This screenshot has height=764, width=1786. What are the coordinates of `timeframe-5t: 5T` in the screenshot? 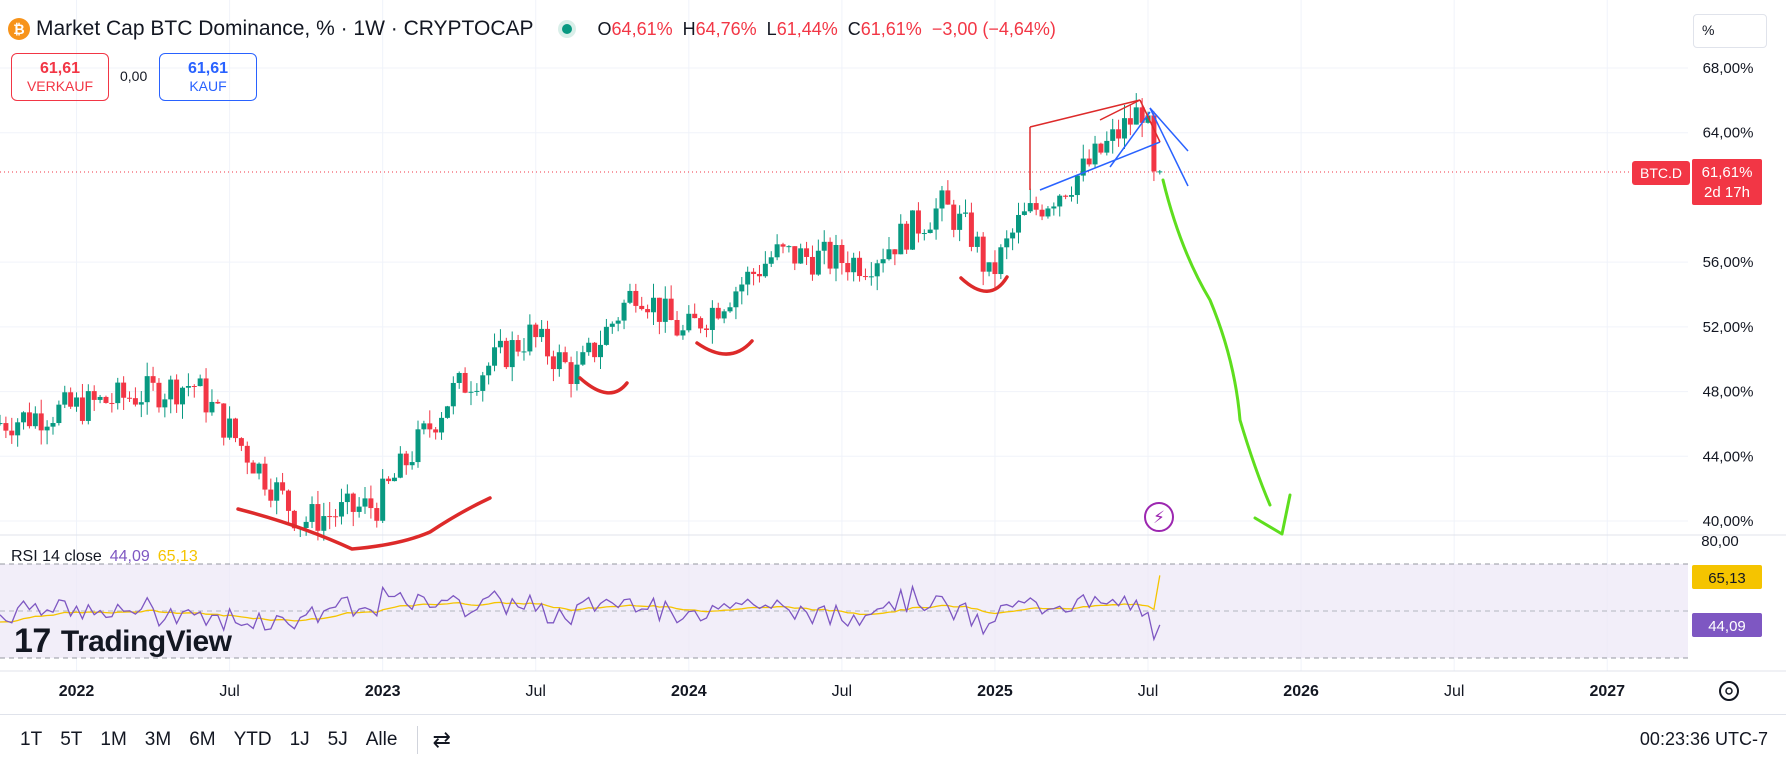 It's located at (71, 739).